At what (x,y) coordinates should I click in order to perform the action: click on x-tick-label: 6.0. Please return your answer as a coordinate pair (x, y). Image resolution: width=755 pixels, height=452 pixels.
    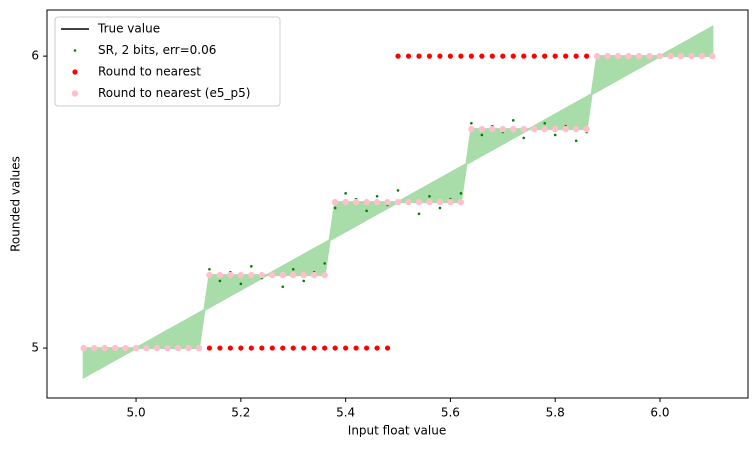
    Looking at the image, I should click on (659, 413).